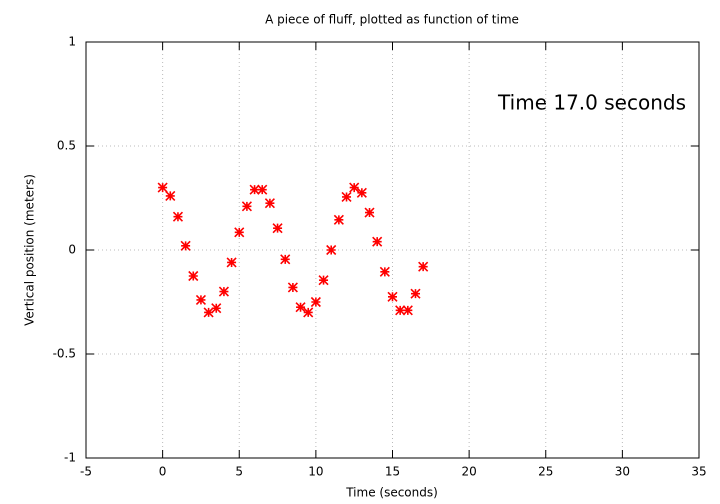 The width and height of the screenshot is (720, 504). I want to click on annotation: Time 17.0 seconds, so click(591, 103).